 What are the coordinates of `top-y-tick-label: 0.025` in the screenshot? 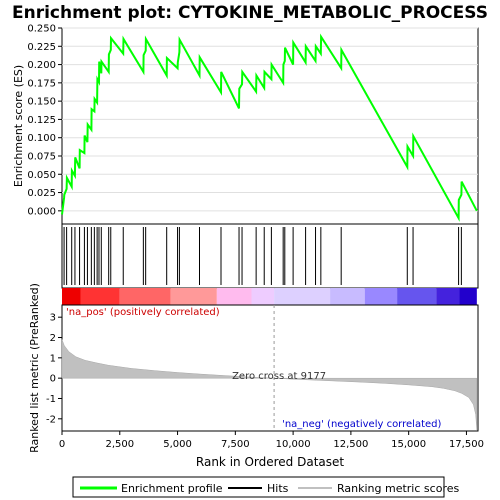 It's located at (41, 193).